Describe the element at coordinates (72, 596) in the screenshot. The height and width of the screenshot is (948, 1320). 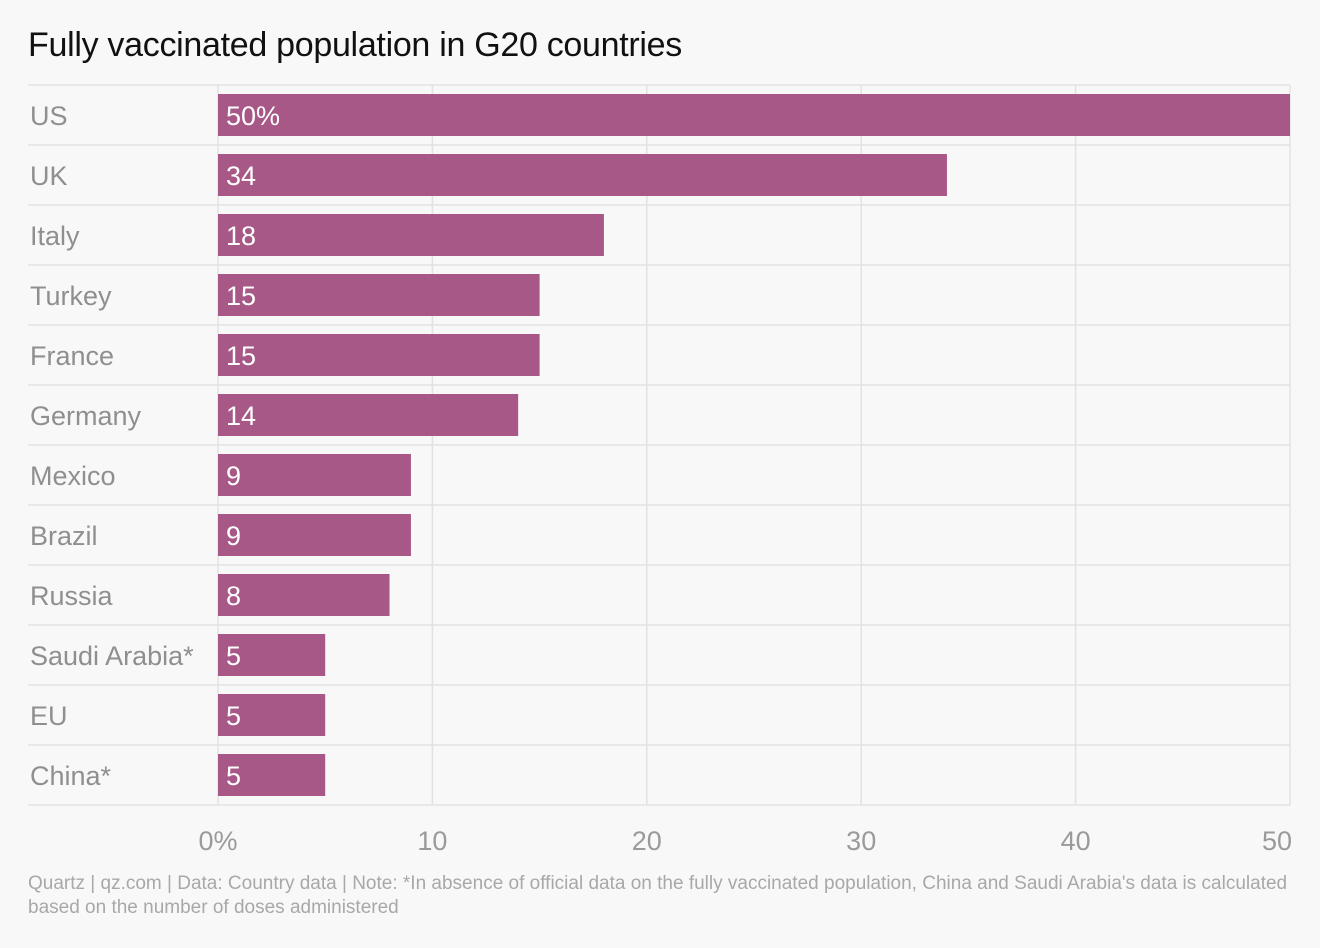
I see `category-label: Russia` at that location.